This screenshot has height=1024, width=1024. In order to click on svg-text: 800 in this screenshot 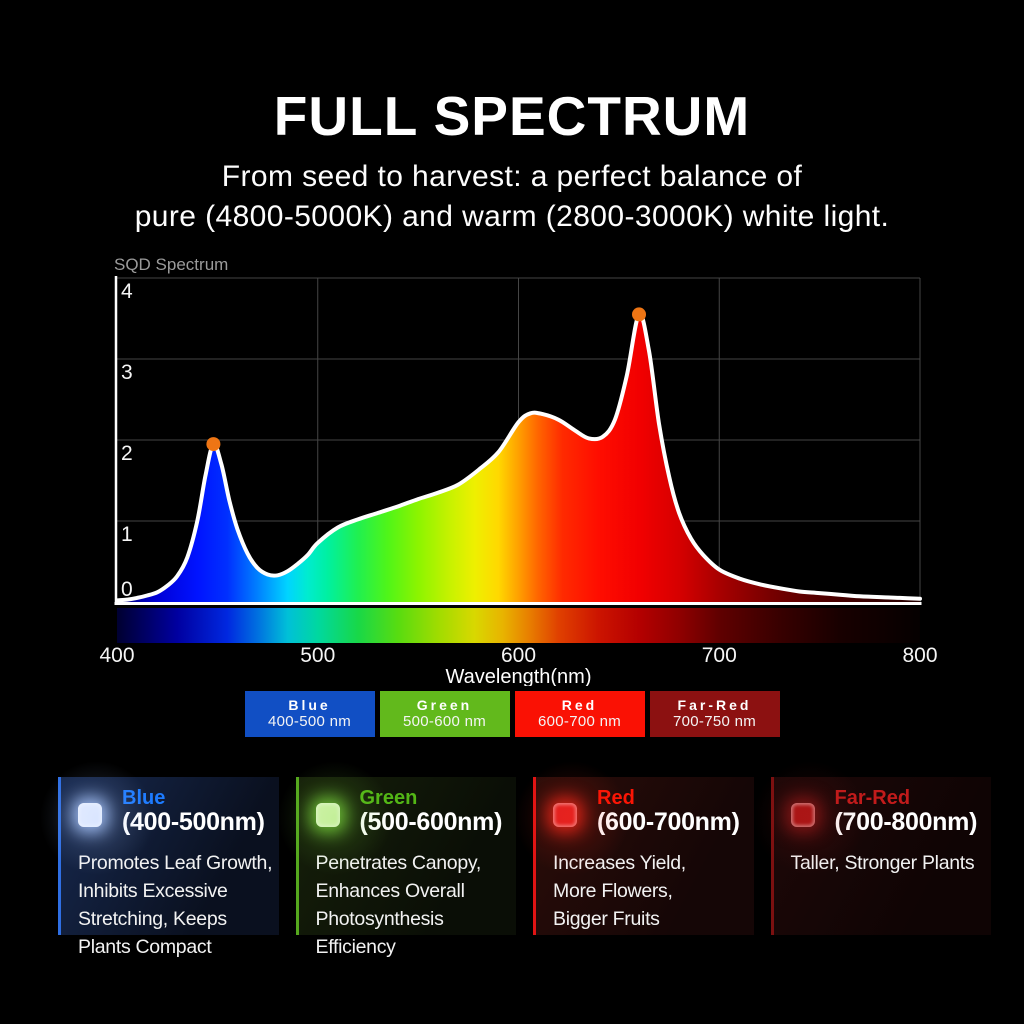, I will do `click(919, 655)`.